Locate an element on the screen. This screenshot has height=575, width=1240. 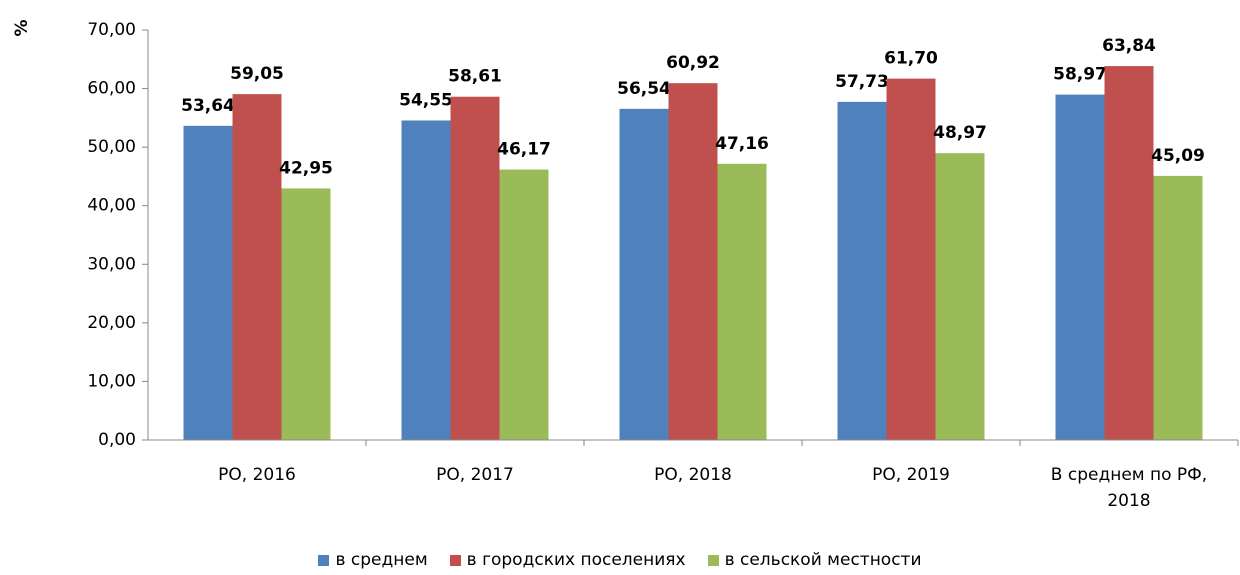
legend-item: в среднем is located at coordinates (373, 560).